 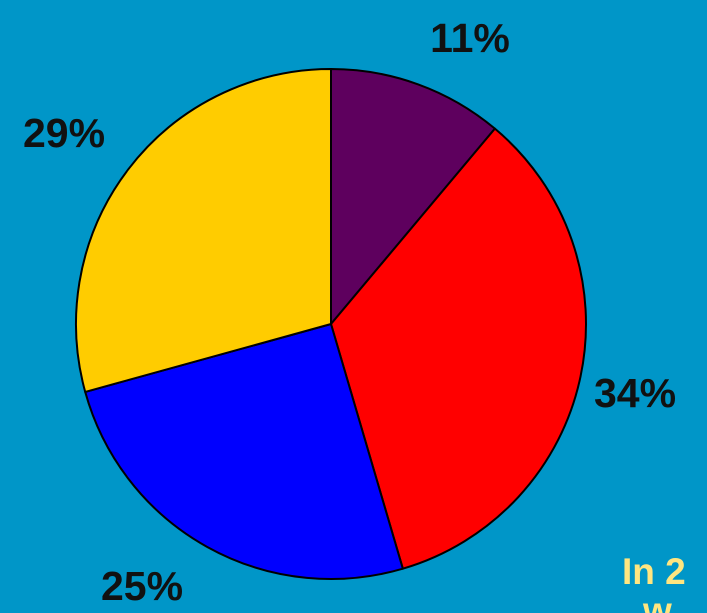 What do you see at coordinates (657, 601) in the screenshot?
I see `caption-line-2: w` at bounding box center [657, 601].